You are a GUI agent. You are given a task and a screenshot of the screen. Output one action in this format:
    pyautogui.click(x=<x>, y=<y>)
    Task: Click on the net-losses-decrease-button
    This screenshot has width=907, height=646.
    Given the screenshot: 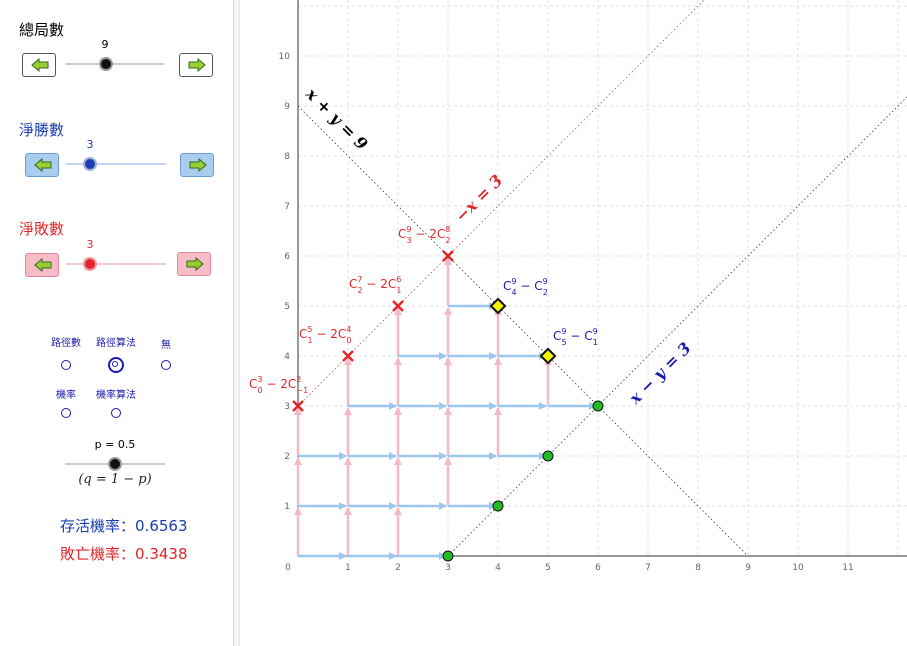 What is the action you would take?
    pyautogui.click(x=42, y=265)
    